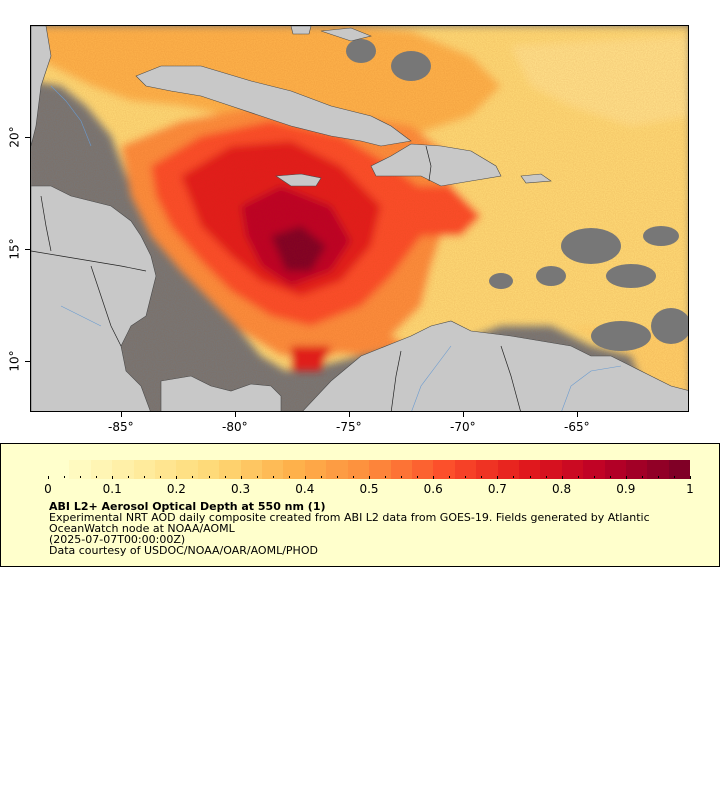 The image size is (720, 800). Describe the element at coordinates (14, 361) in the screenshot. I see `lat-tick-label: 10°` at that location.